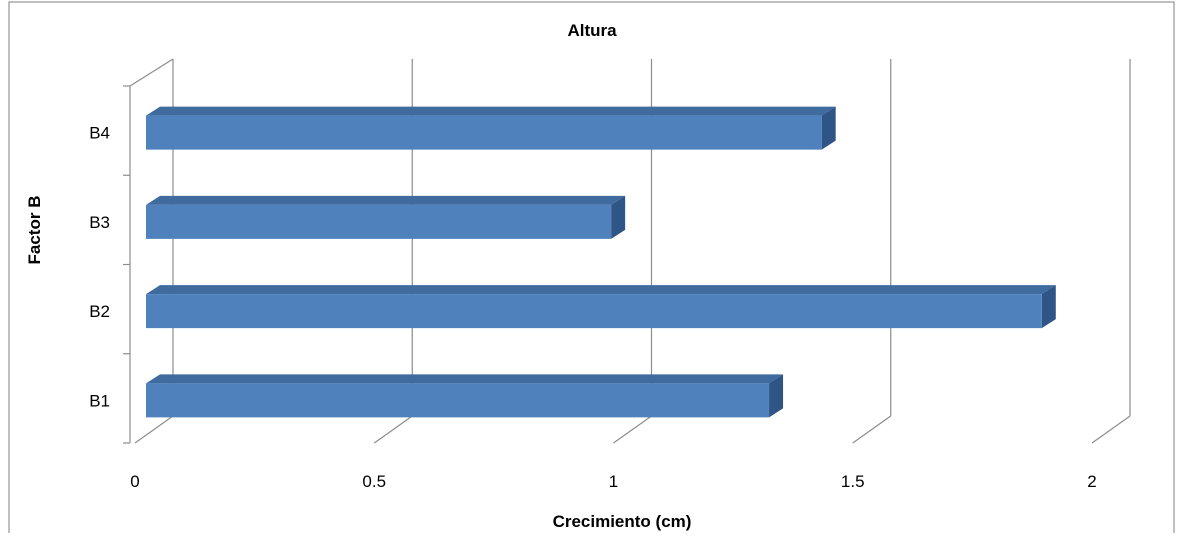 Image resolution: width=1177 pixels, height=538 pixels. What do you see at coordinates (613, 481) in the screenshot?
I see `x-tick-label: 1` at bounding box center [613, 481].